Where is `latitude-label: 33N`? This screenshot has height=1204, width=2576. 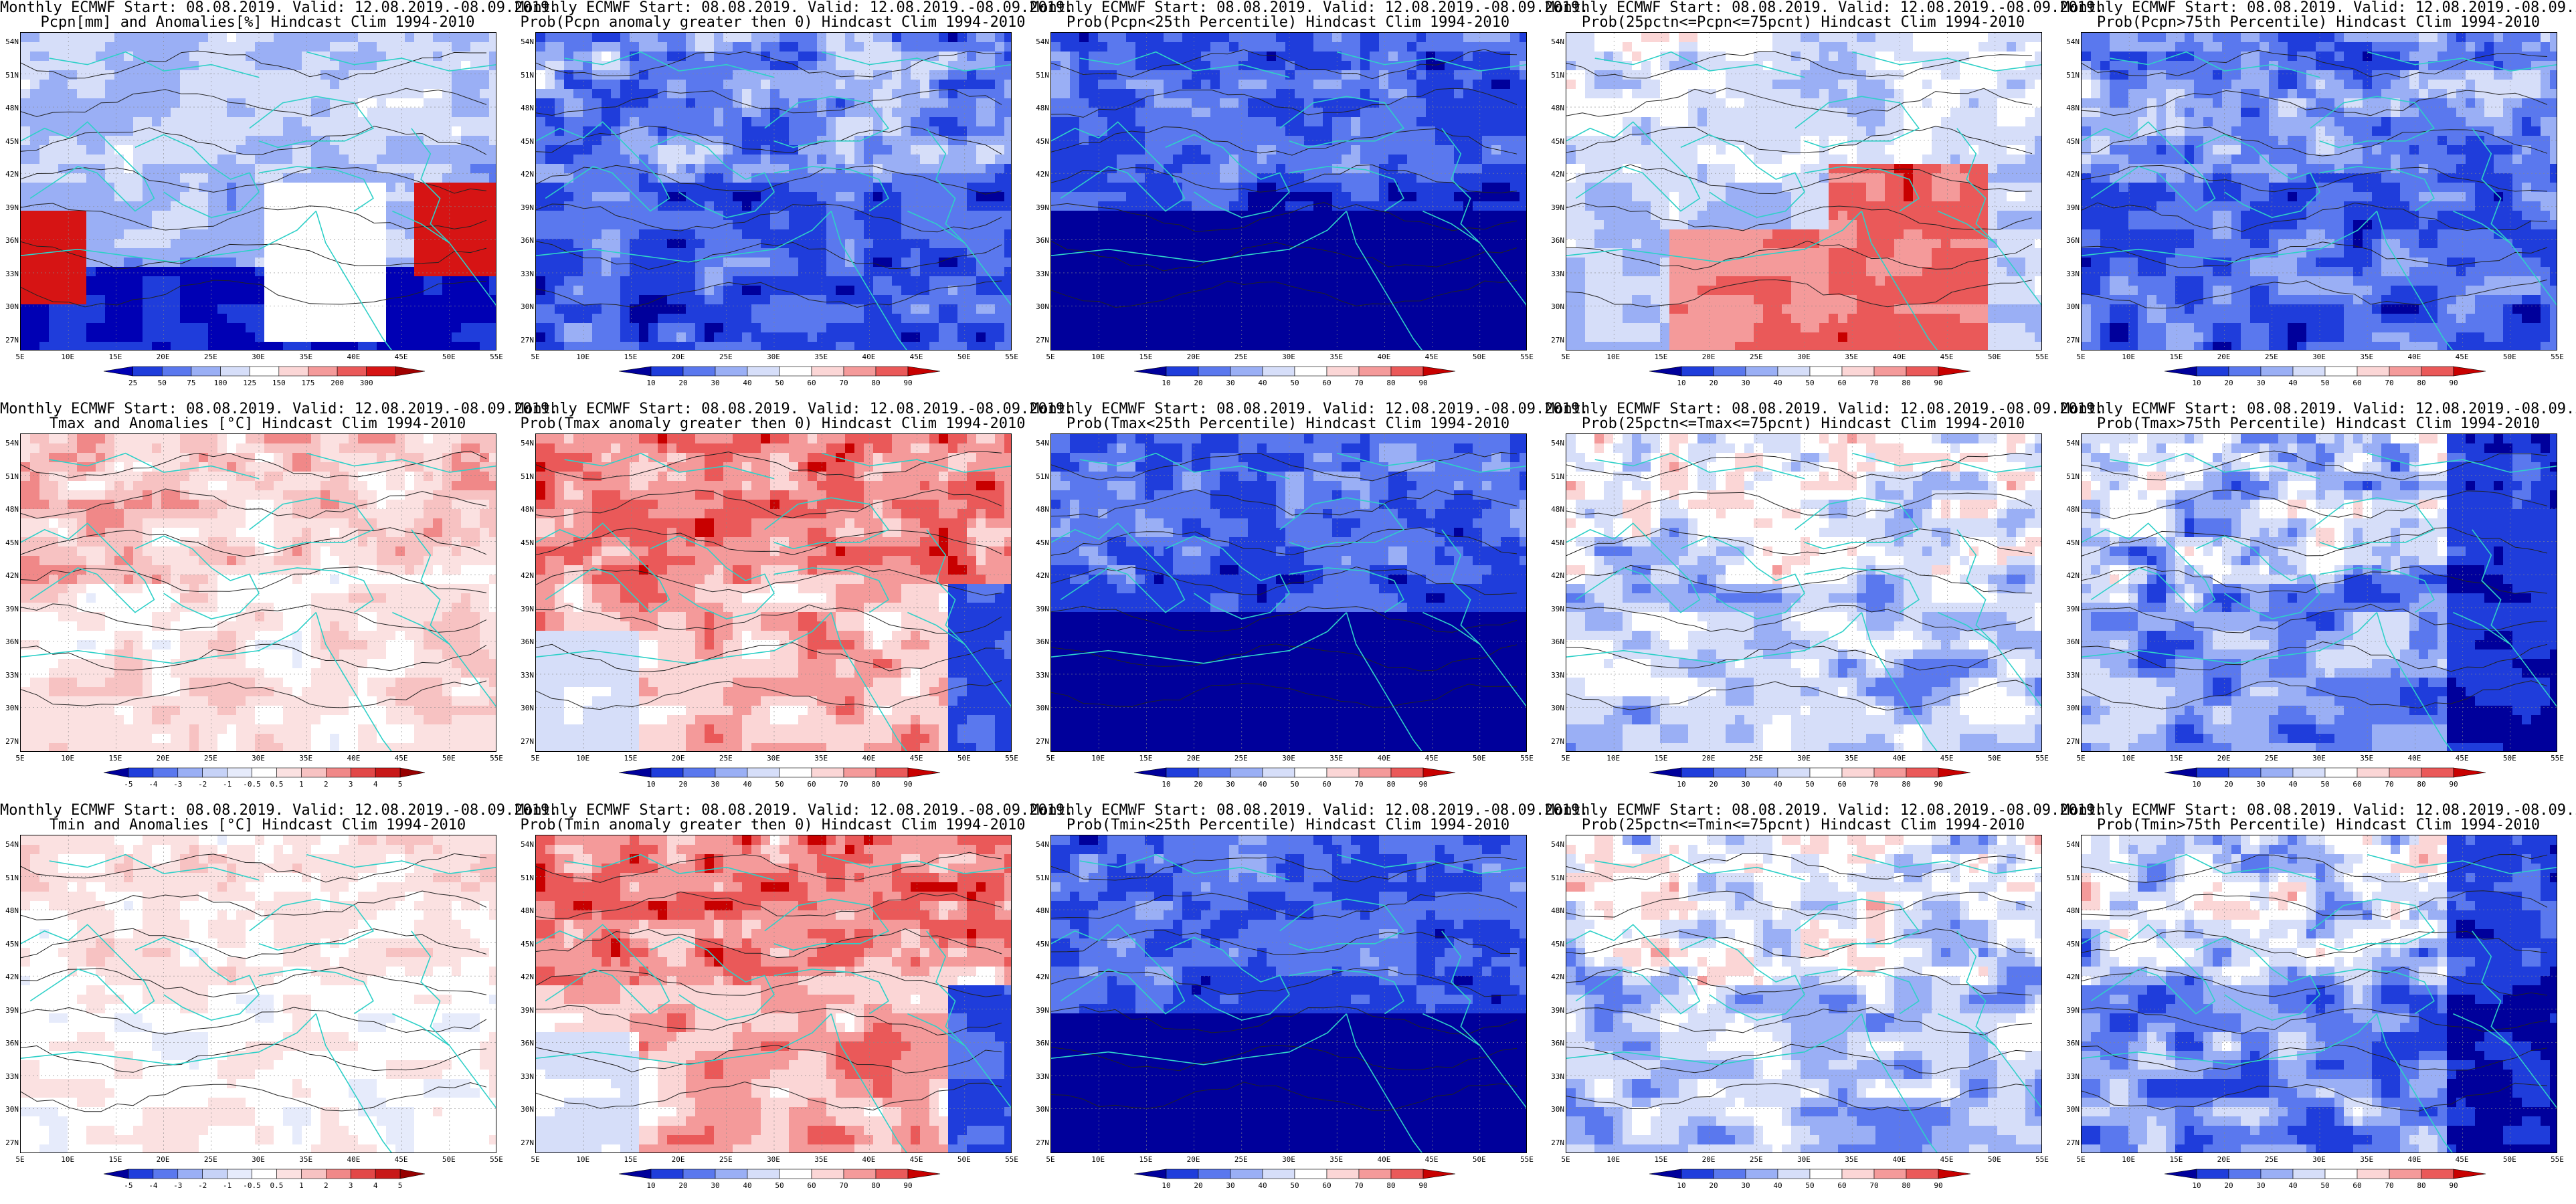 latitude-label: 33N is located at coordinates (525, 1076).